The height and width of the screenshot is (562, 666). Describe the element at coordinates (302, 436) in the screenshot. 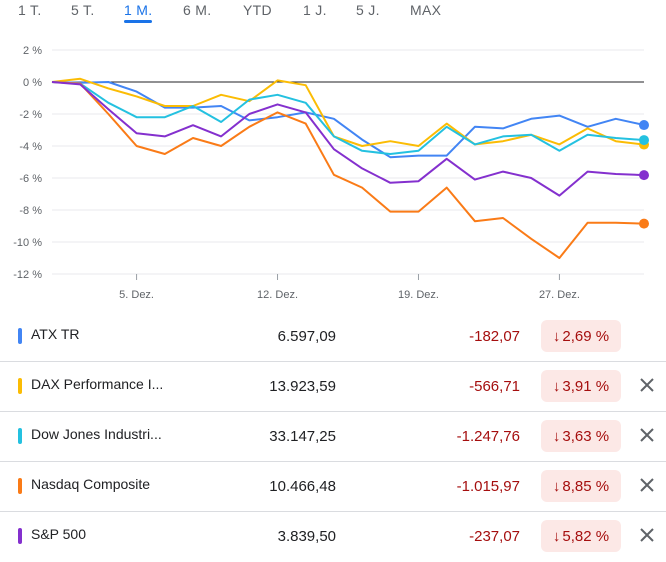

I see `instrument-price: 33.147,25` at that location.